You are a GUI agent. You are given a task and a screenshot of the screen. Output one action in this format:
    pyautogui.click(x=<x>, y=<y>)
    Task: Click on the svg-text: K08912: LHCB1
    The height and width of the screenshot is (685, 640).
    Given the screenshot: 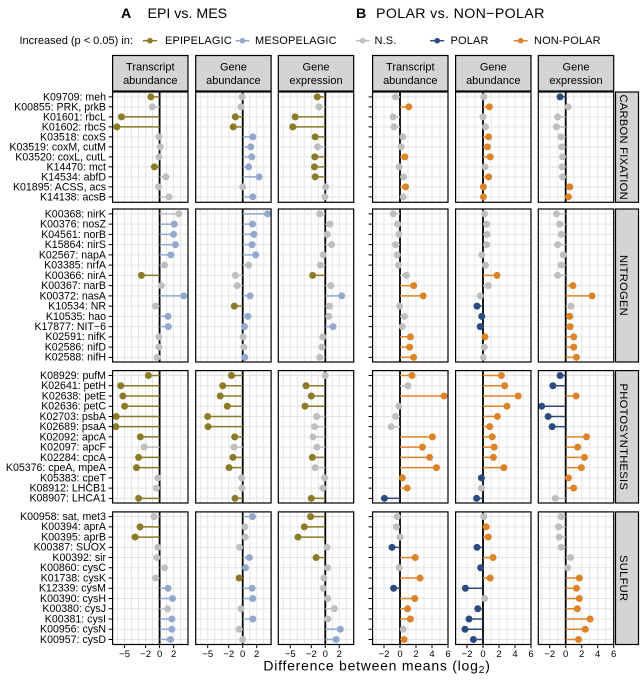 What is the action you would take?
    pyautogui.click(x=67, y=488)
    